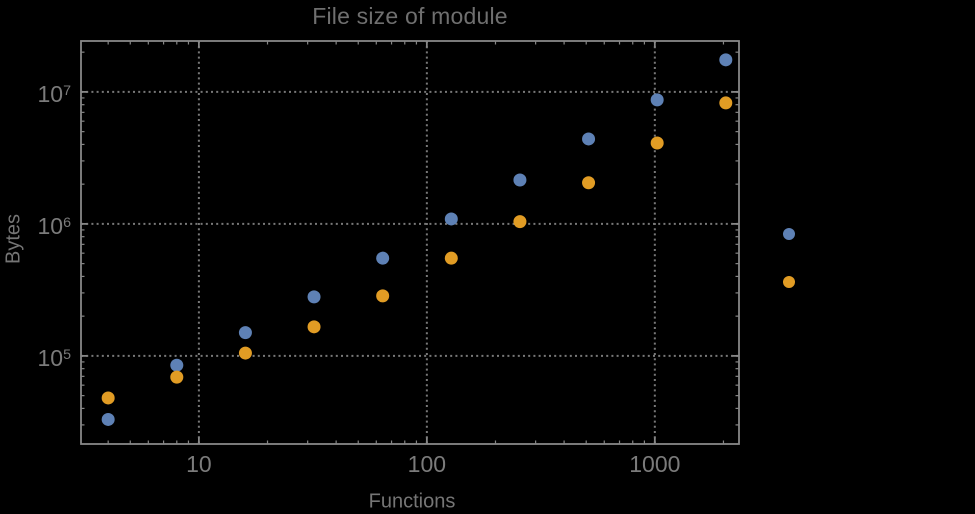 Image resolution: width=975 pixels, height=514 pixels. I want to click on x-tick-label: 100, so click(427, 464).